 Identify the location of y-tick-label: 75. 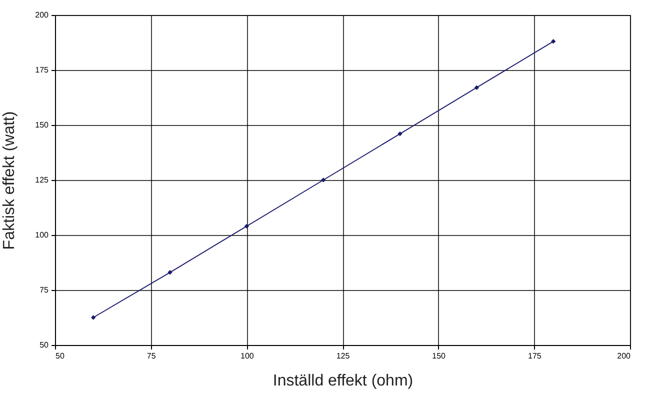
(45, 290).